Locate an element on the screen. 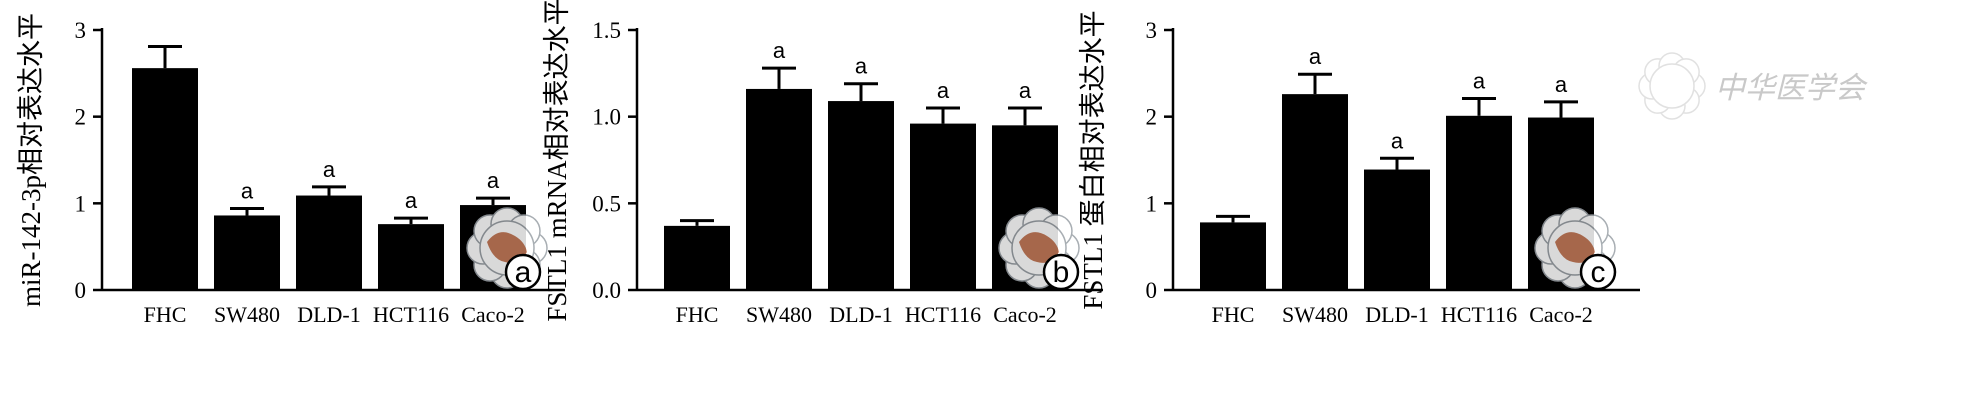  y-tick-label: 1.5 is located at coordinates (606, 30).